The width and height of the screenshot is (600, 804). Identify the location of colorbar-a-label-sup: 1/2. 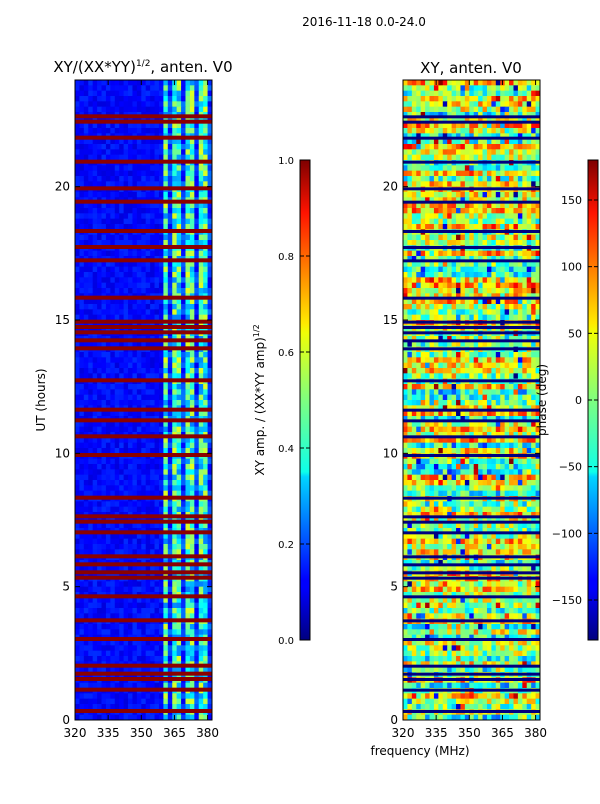
(256, 330).